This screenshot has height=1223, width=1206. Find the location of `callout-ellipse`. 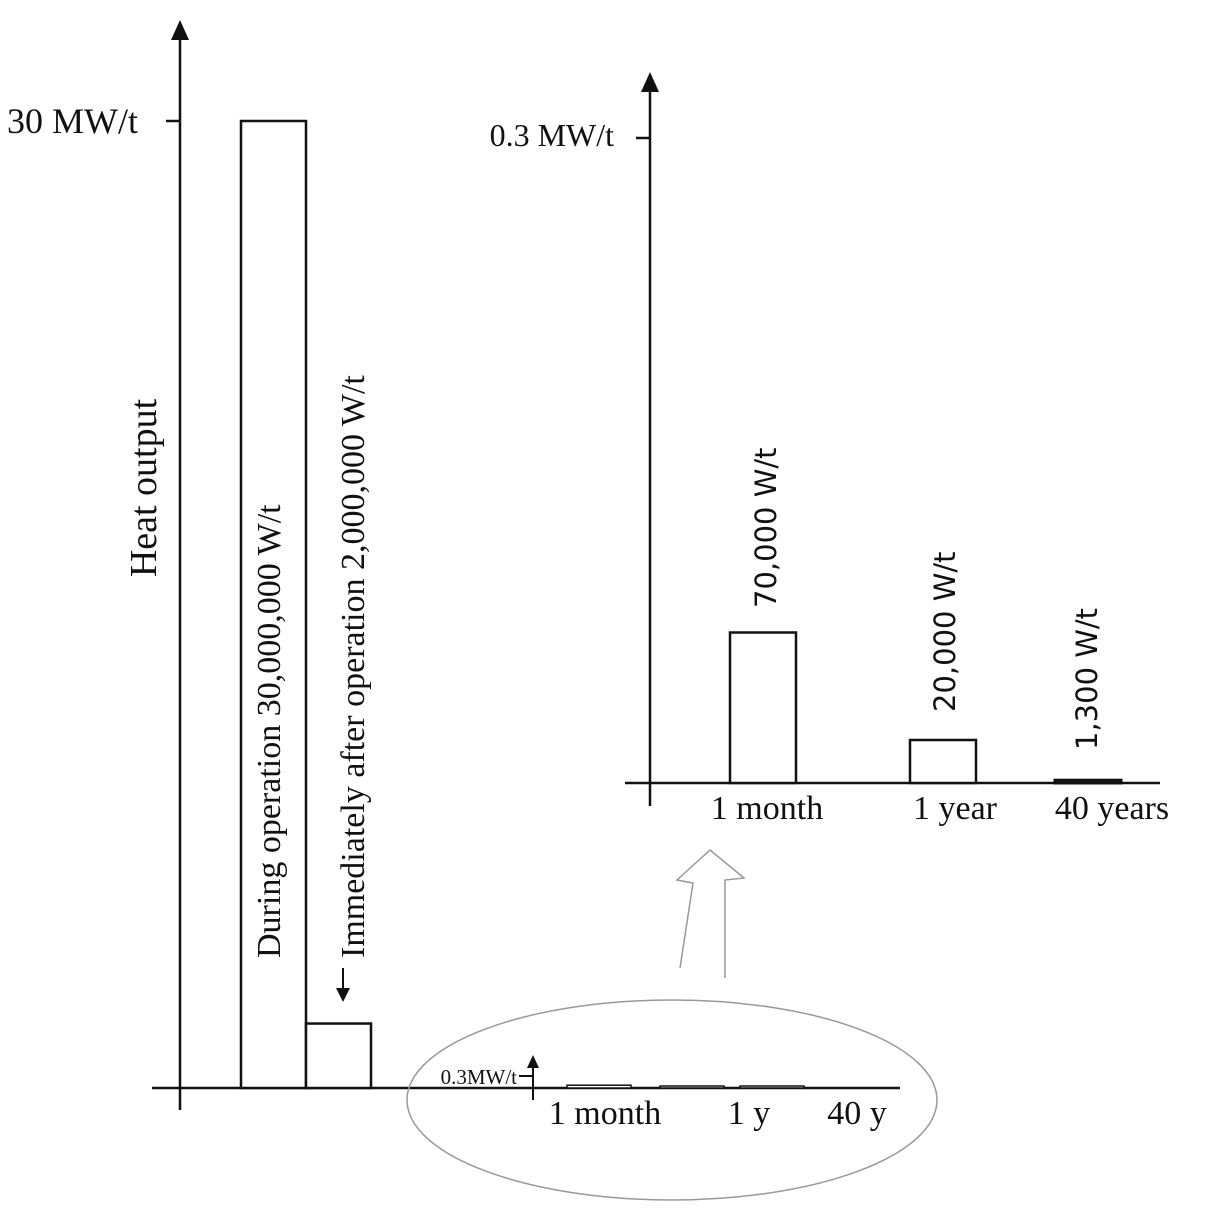

callout-ellipse is located at coordinates (672, 1100).